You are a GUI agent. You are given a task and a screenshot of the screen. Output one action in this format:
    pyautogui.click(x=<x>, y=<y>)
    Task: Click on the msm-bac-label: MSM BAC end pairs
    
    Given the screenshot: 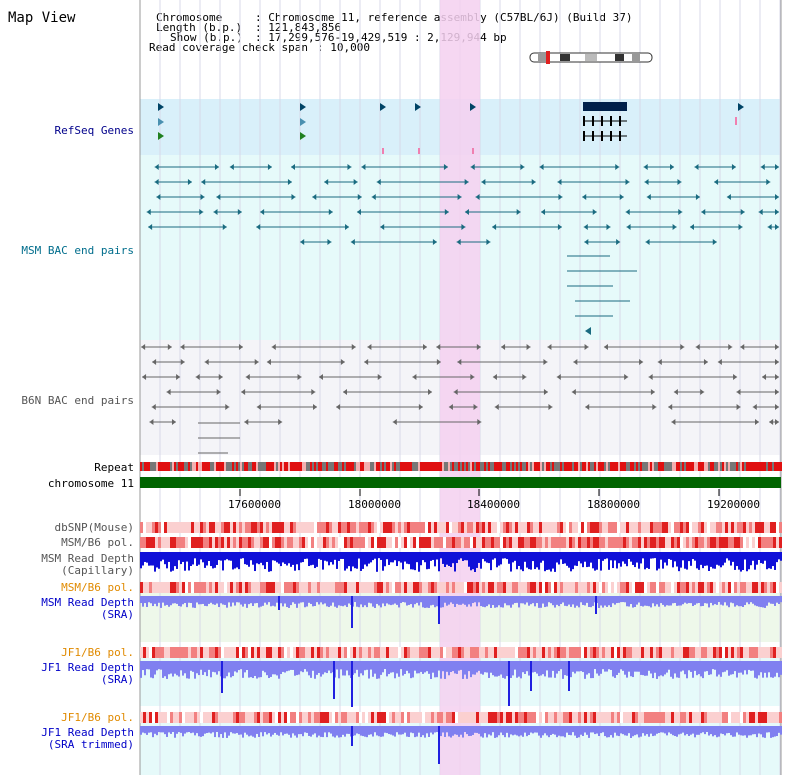 What is the action you would take?
    pyautogui.click(x=77, y=250)
    